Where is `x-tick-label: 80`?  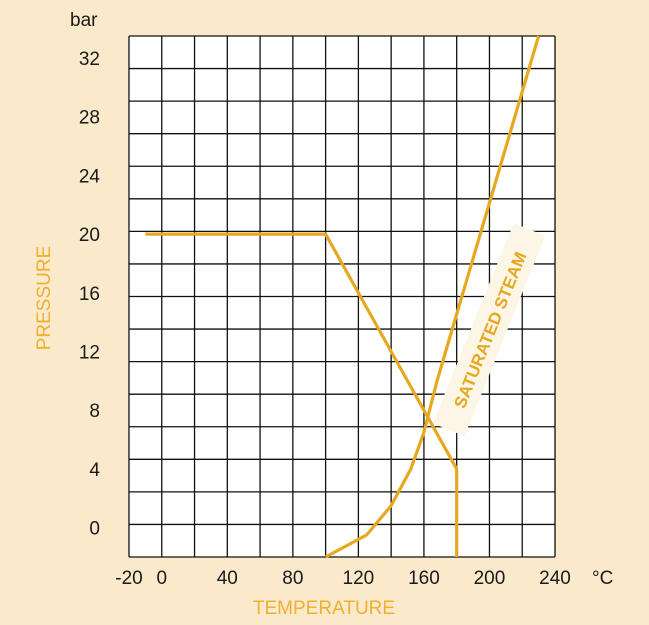
x-tick-label: 80 is located at coordinates (292, 578).